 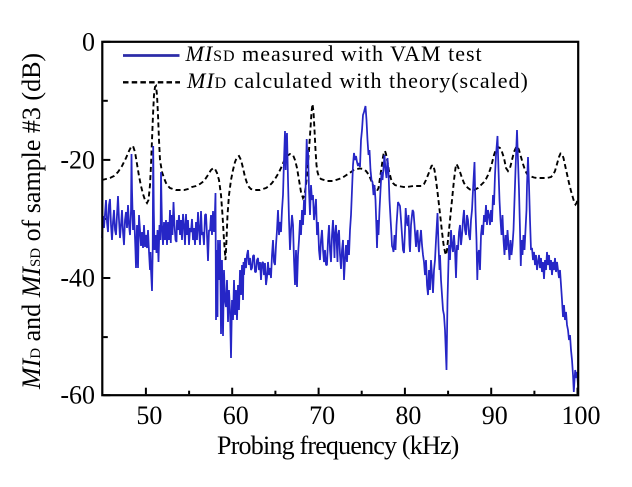 I want to click on svg-text: -60, so click(x=77, y=395).